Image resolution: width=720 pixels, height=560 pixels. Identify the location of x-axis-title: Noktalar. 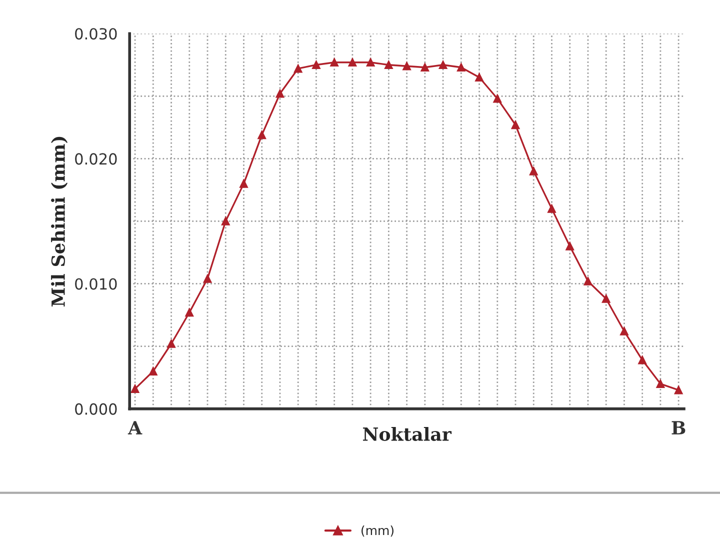
(407, 433).